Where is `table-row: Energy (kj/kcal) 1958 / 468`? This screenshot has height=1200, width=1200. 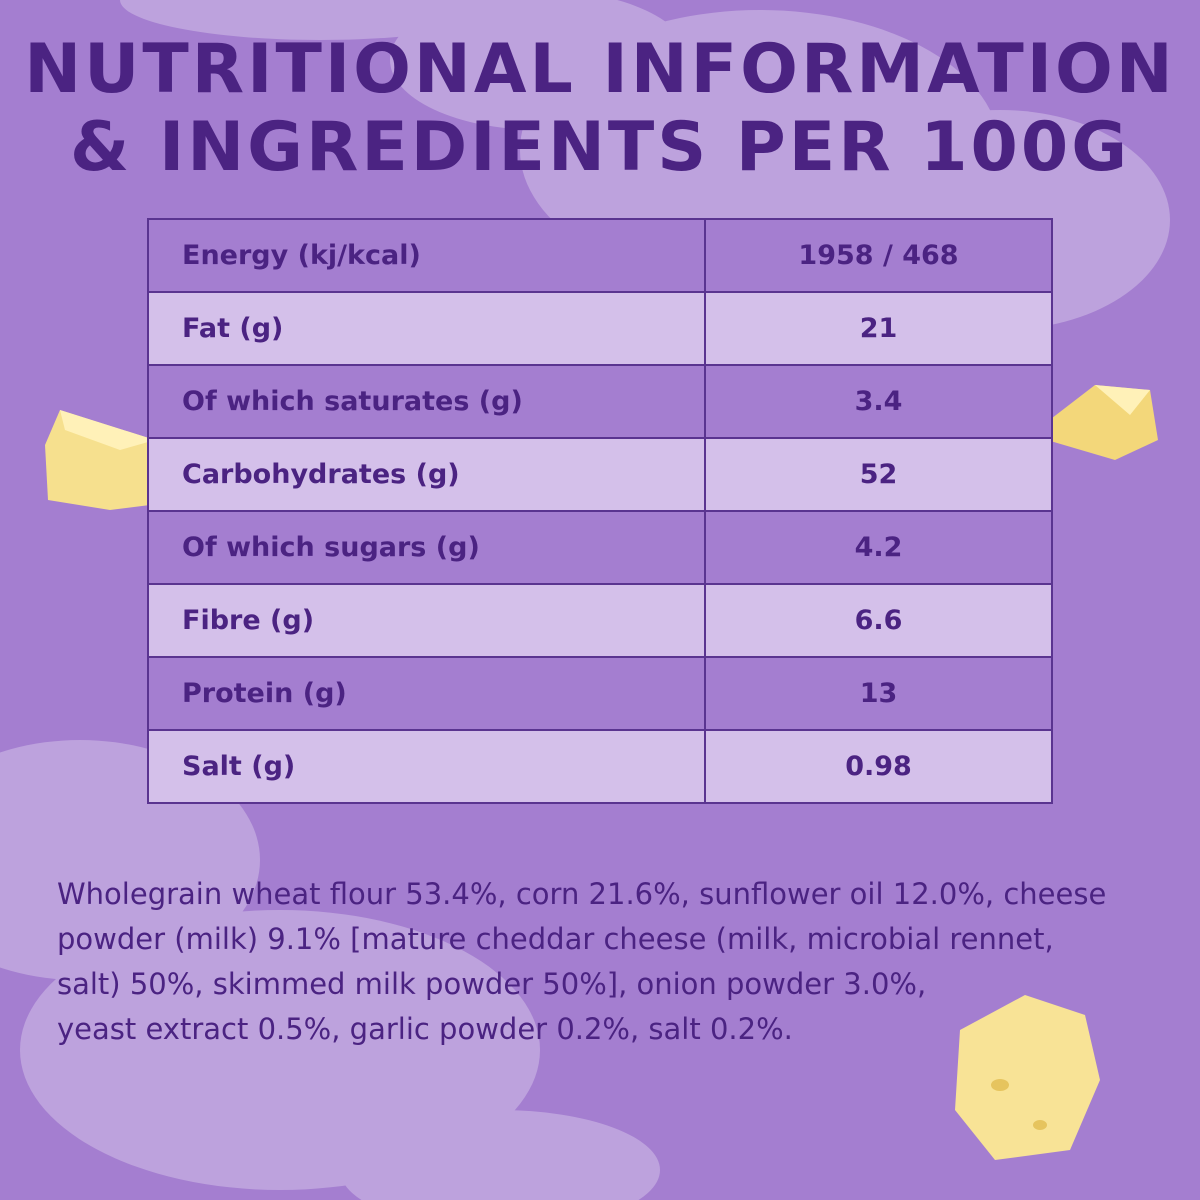
table-row: Energy (kj/kcal) 1958 / 468 is located at coordinates (600, 255).